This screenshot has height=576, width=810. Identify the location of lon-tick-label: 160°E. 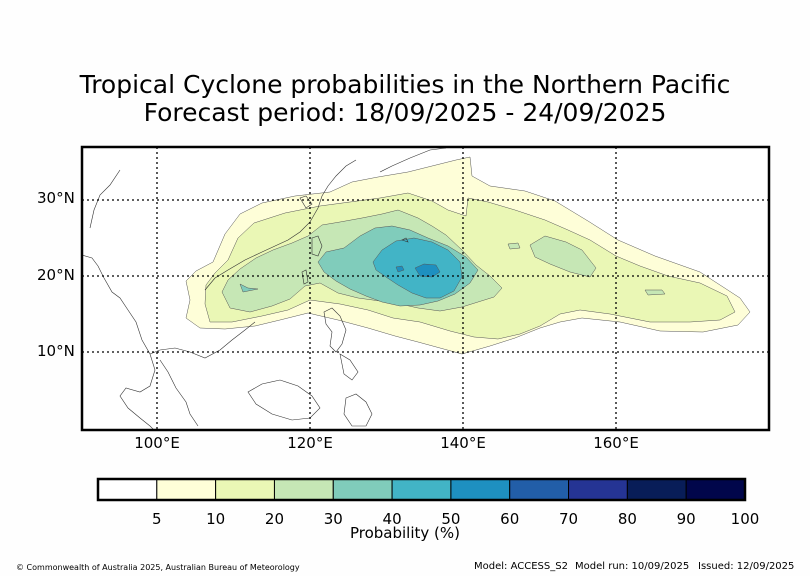
(616, 443).